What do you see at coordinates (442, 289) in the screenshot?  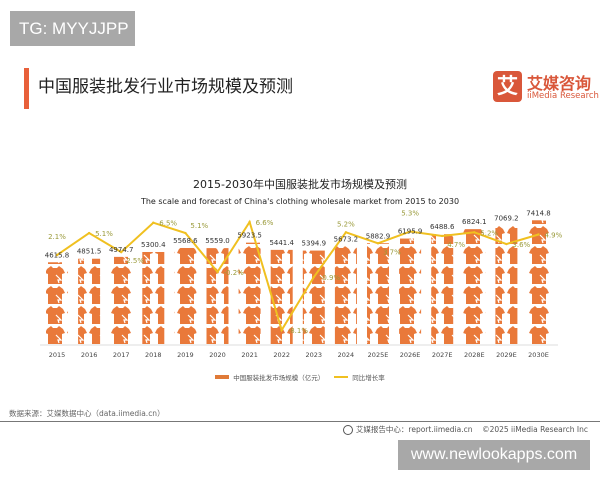 I see `bar-2027E` at bounding box center [442, 289].